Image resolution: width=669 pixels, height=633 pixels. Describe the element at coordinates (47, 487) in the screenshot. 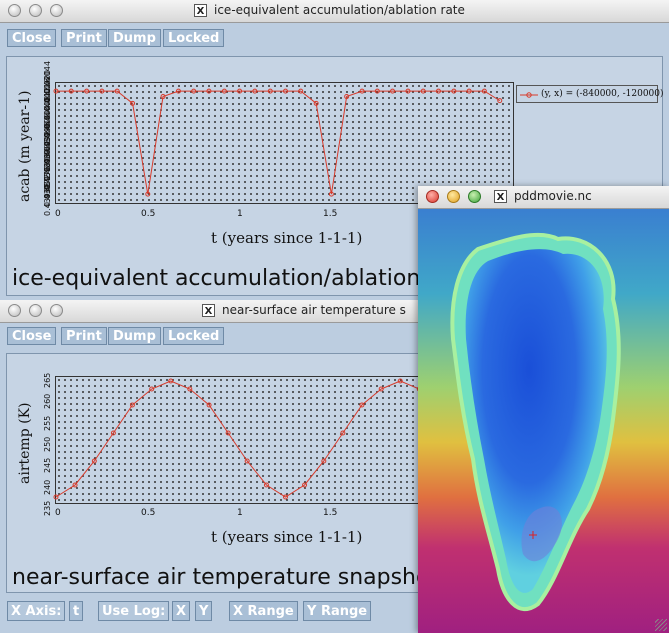

I see `y-tick: 240` at that location.